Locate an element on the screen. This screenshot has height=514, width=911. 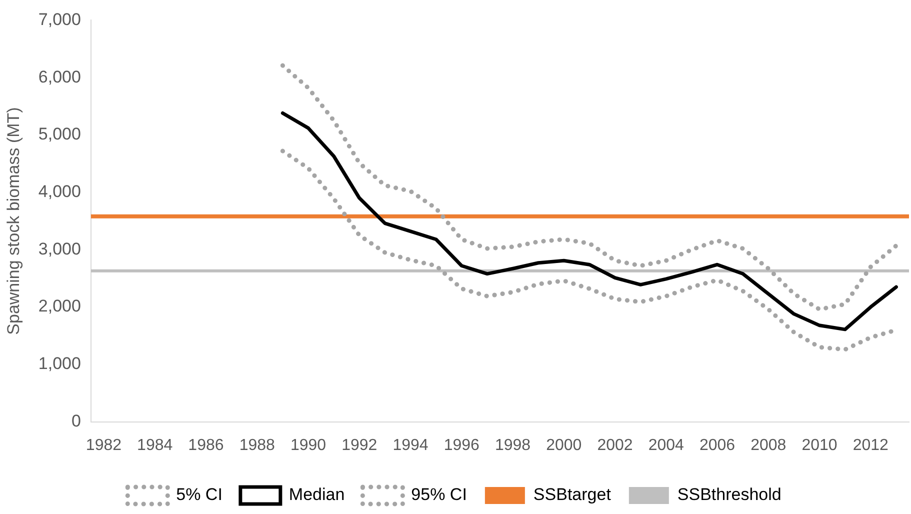
y-tick-label: 6,000 is located at coordinates (59, 76).